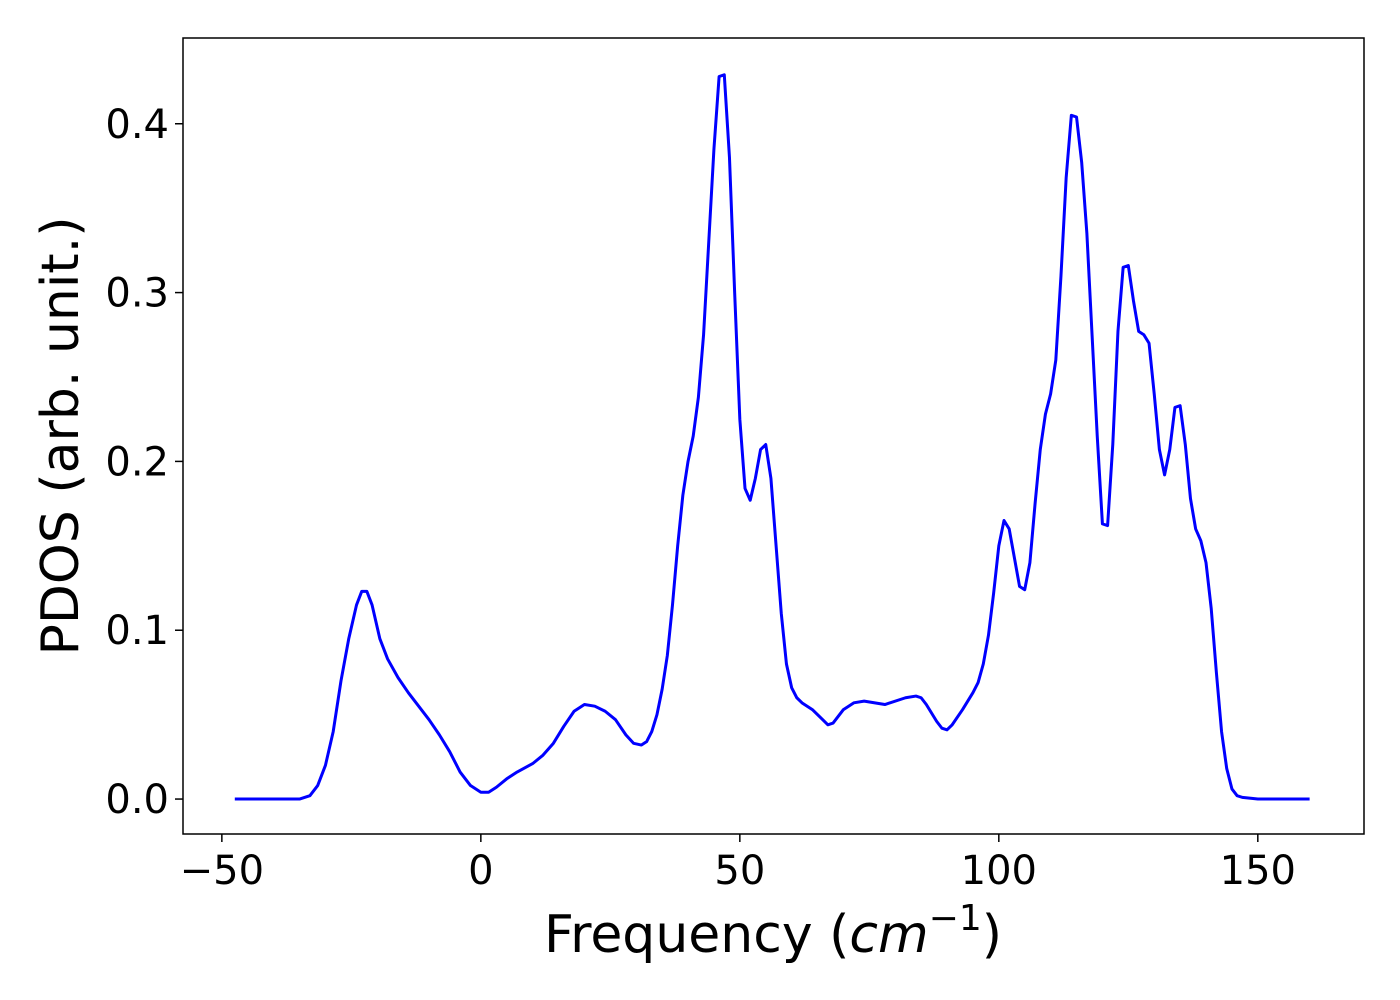  I want to click on x-tick-label: 0, so click(480, 871).